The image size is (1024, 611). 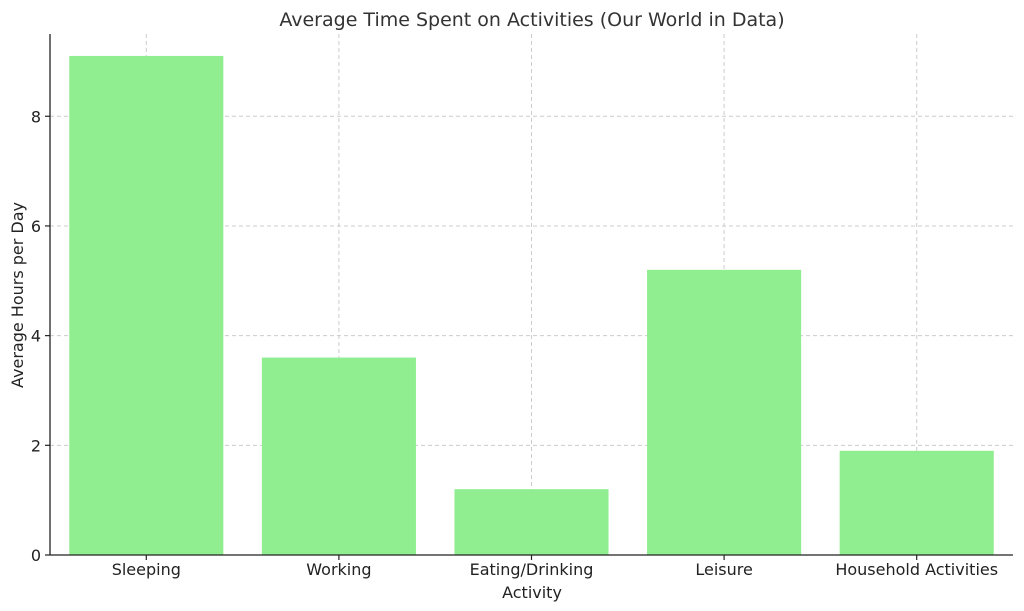 What do you see at coordinates (338, 569) in the screenshot?
I see `x-tick-label-1: Working` at bounding box center [338, 569].